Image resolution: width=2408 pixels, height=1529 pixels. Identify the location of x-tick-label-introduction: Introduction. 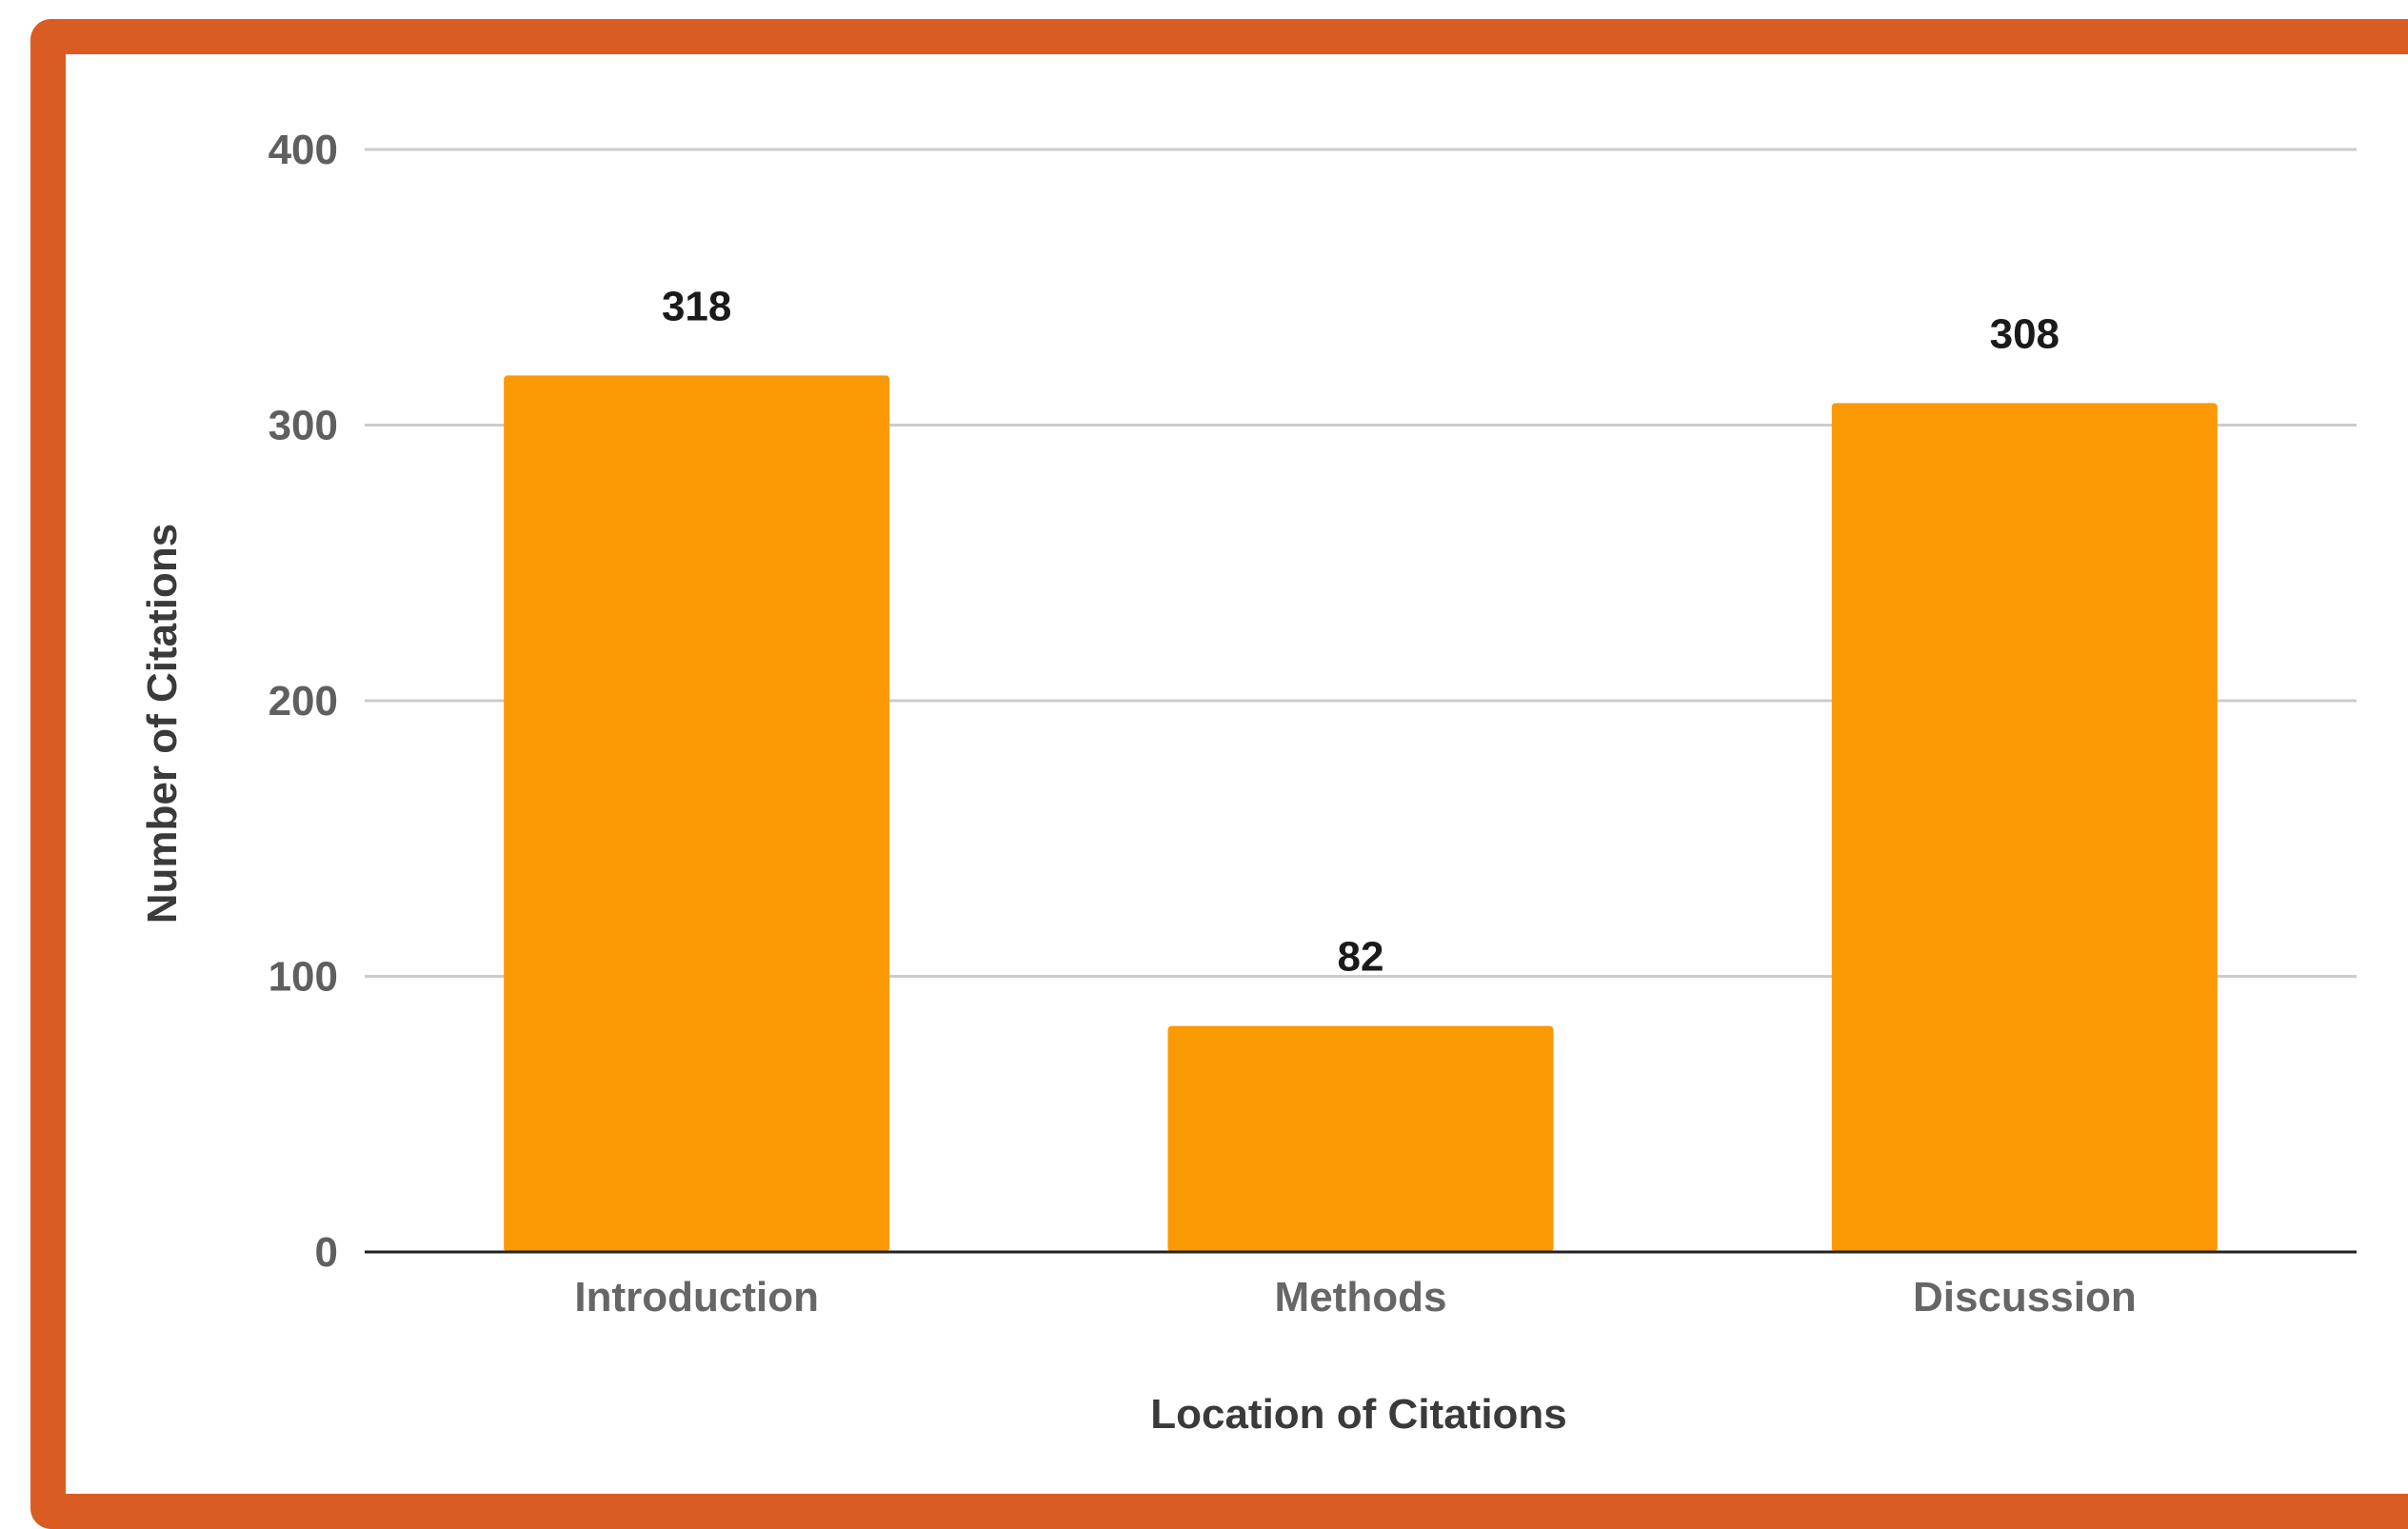
(696, 1297).